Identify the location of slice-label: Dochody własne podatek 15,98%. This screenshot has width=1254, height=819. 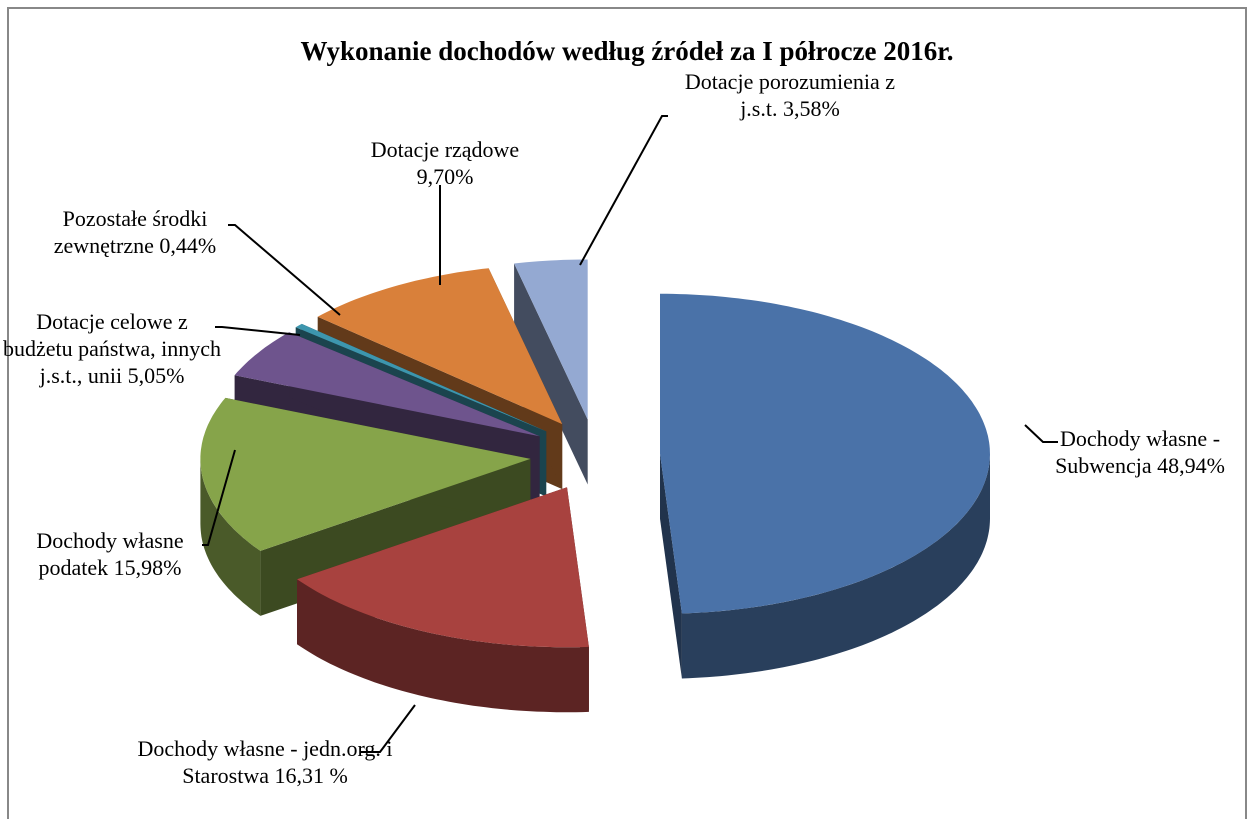
(110, 554).